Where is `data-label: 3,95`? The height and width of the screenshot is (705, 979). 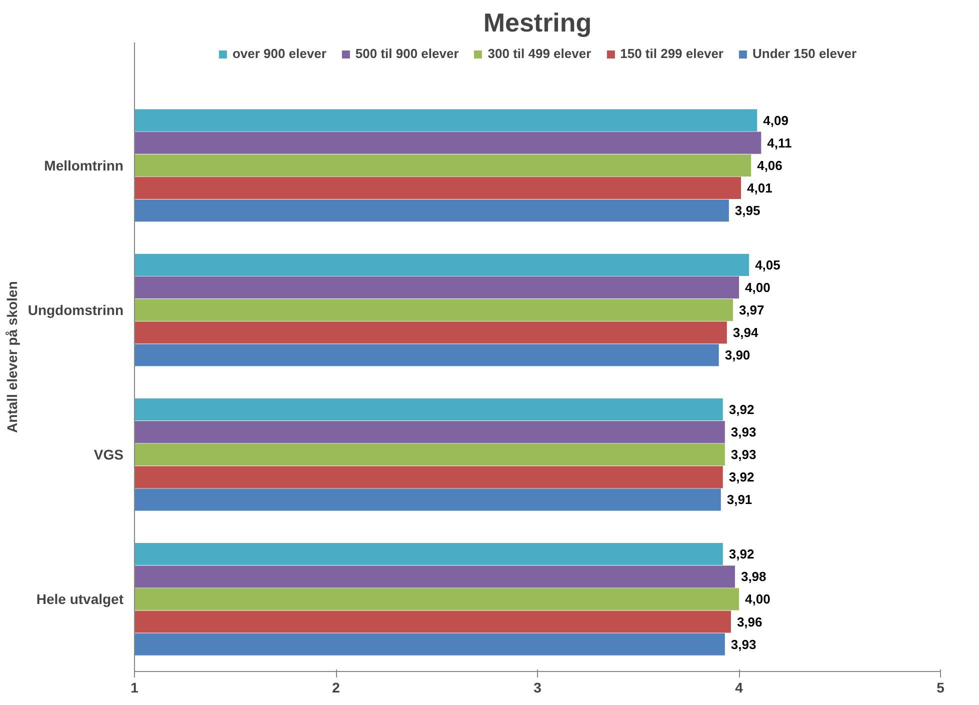
data-label: 3,95 is located at coordinates (747, 210).